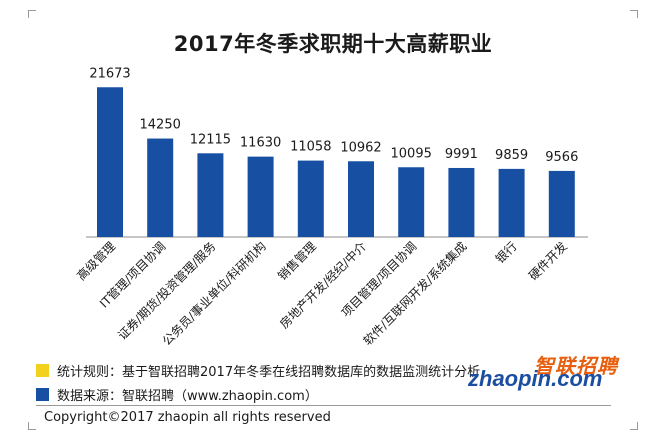 This screenshot has width=666, height=438. What do you see at coordinates (511, 155) in the screenshot?
I see `value-label-9: 9859` at bounding box center [511, 155].